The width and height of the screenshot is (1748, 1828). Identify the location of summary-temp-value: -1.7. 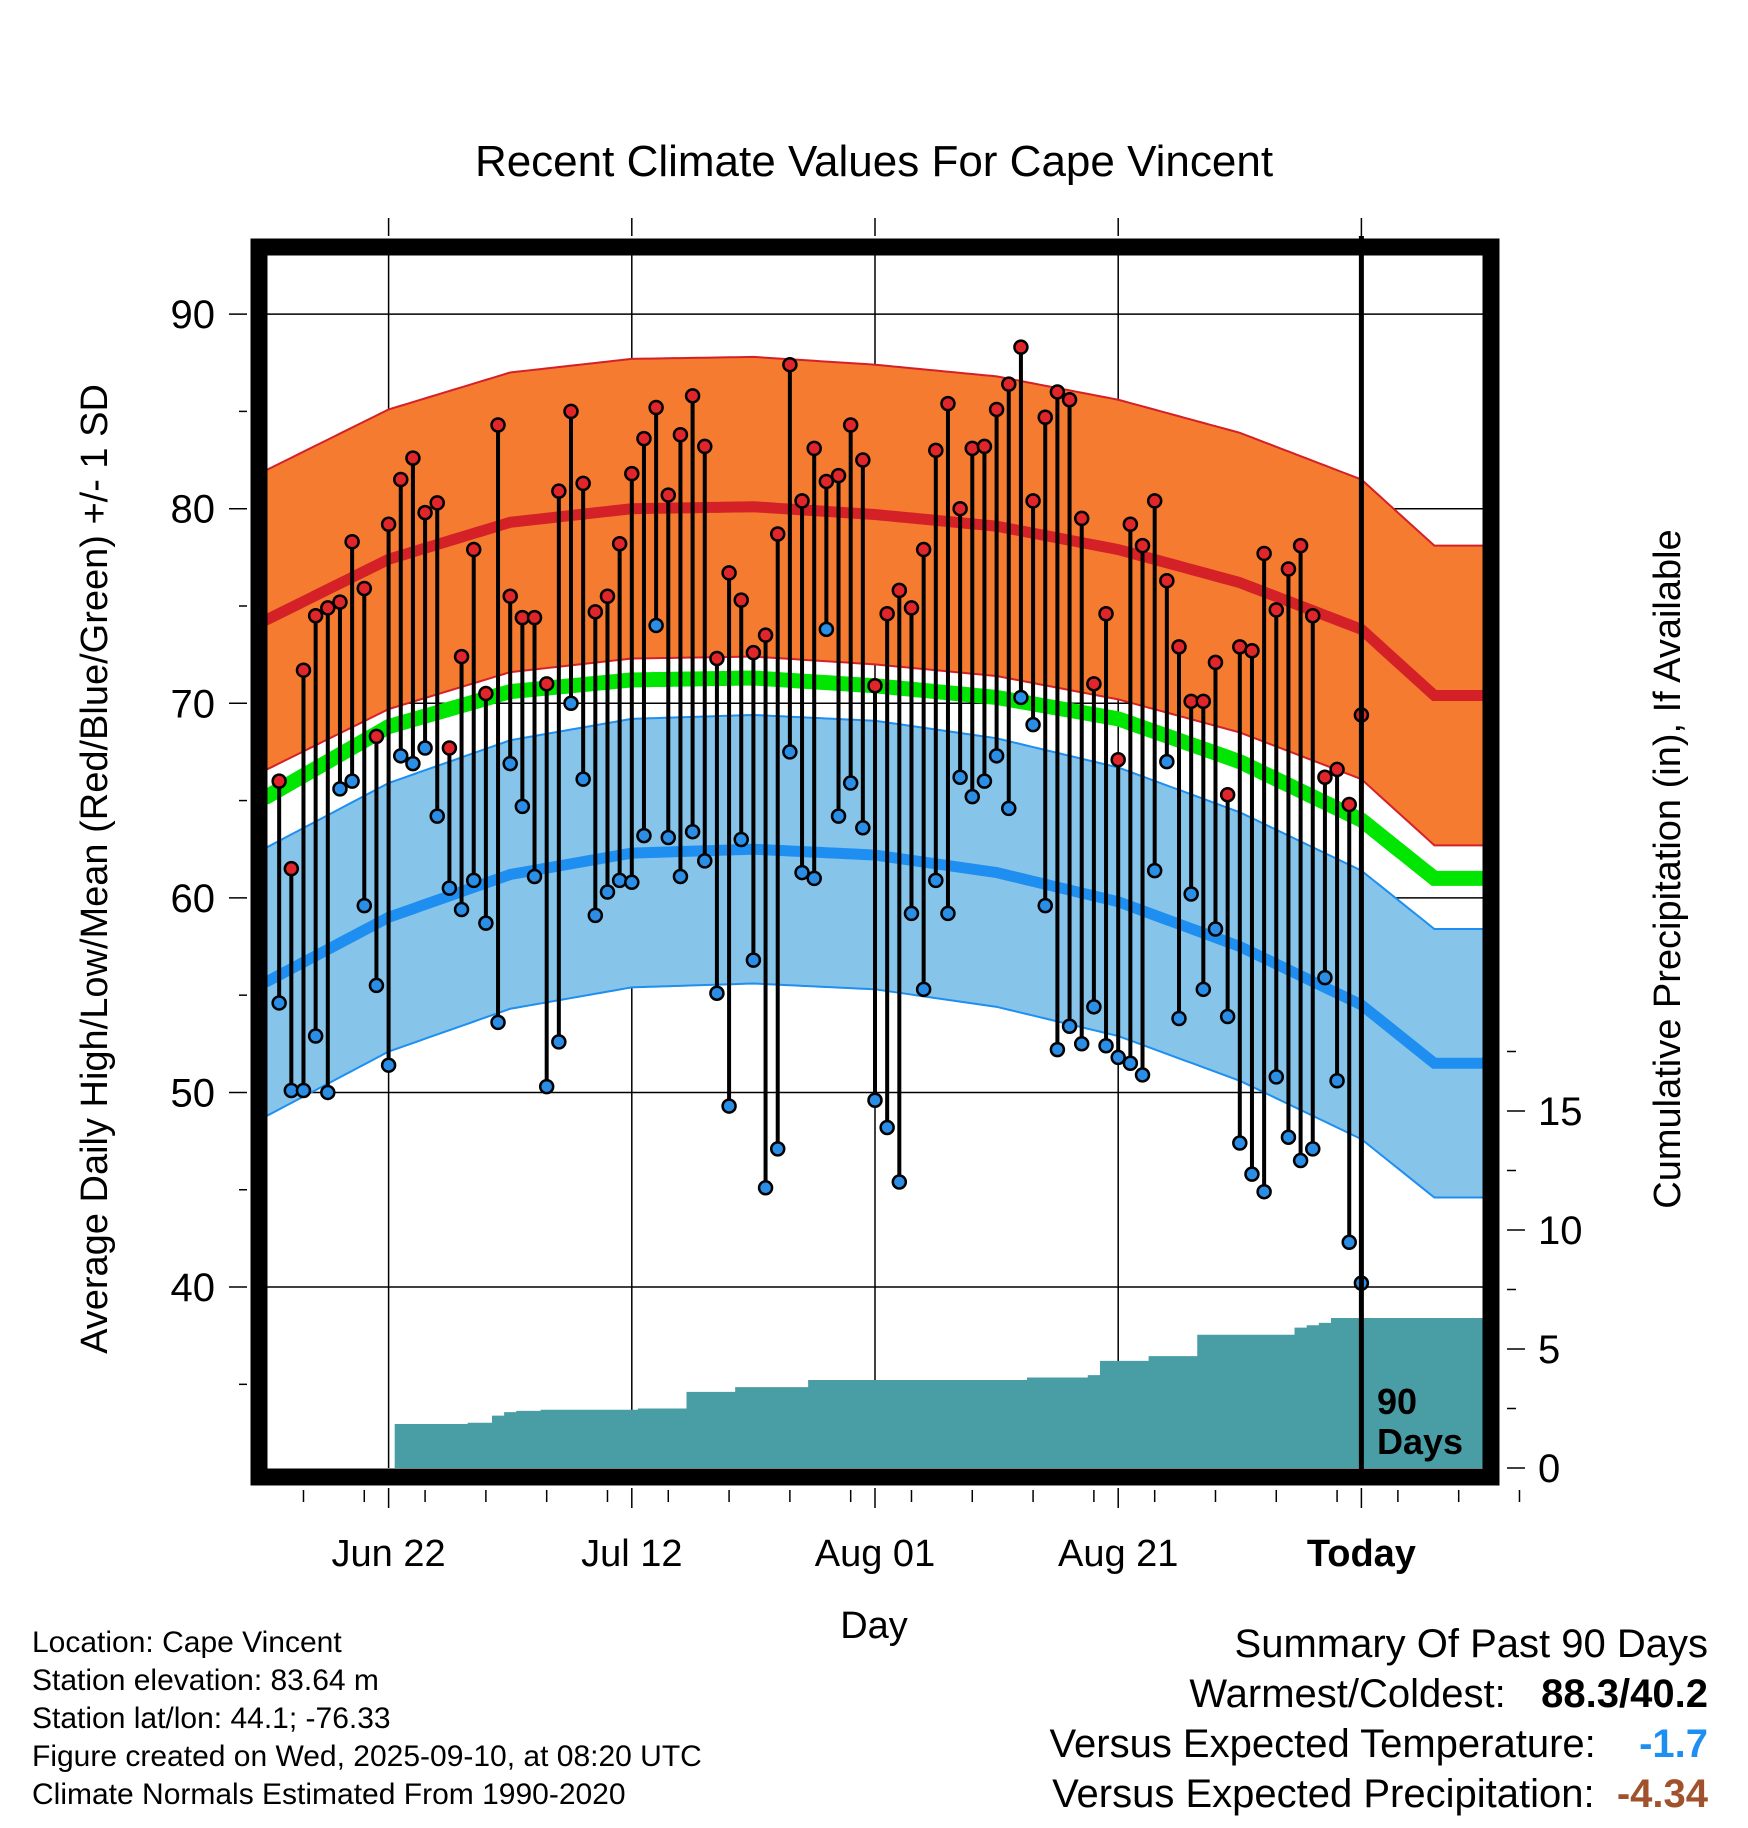
(1673, 1744).